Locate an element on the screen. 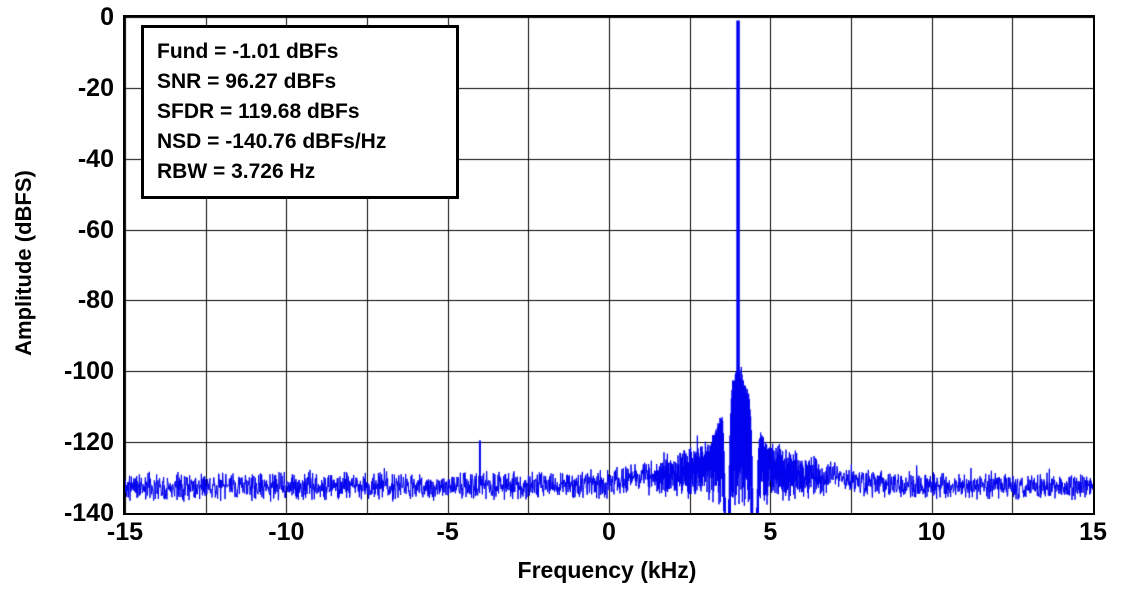  y-tick-label: -40 is located at coordinates (95, 158).